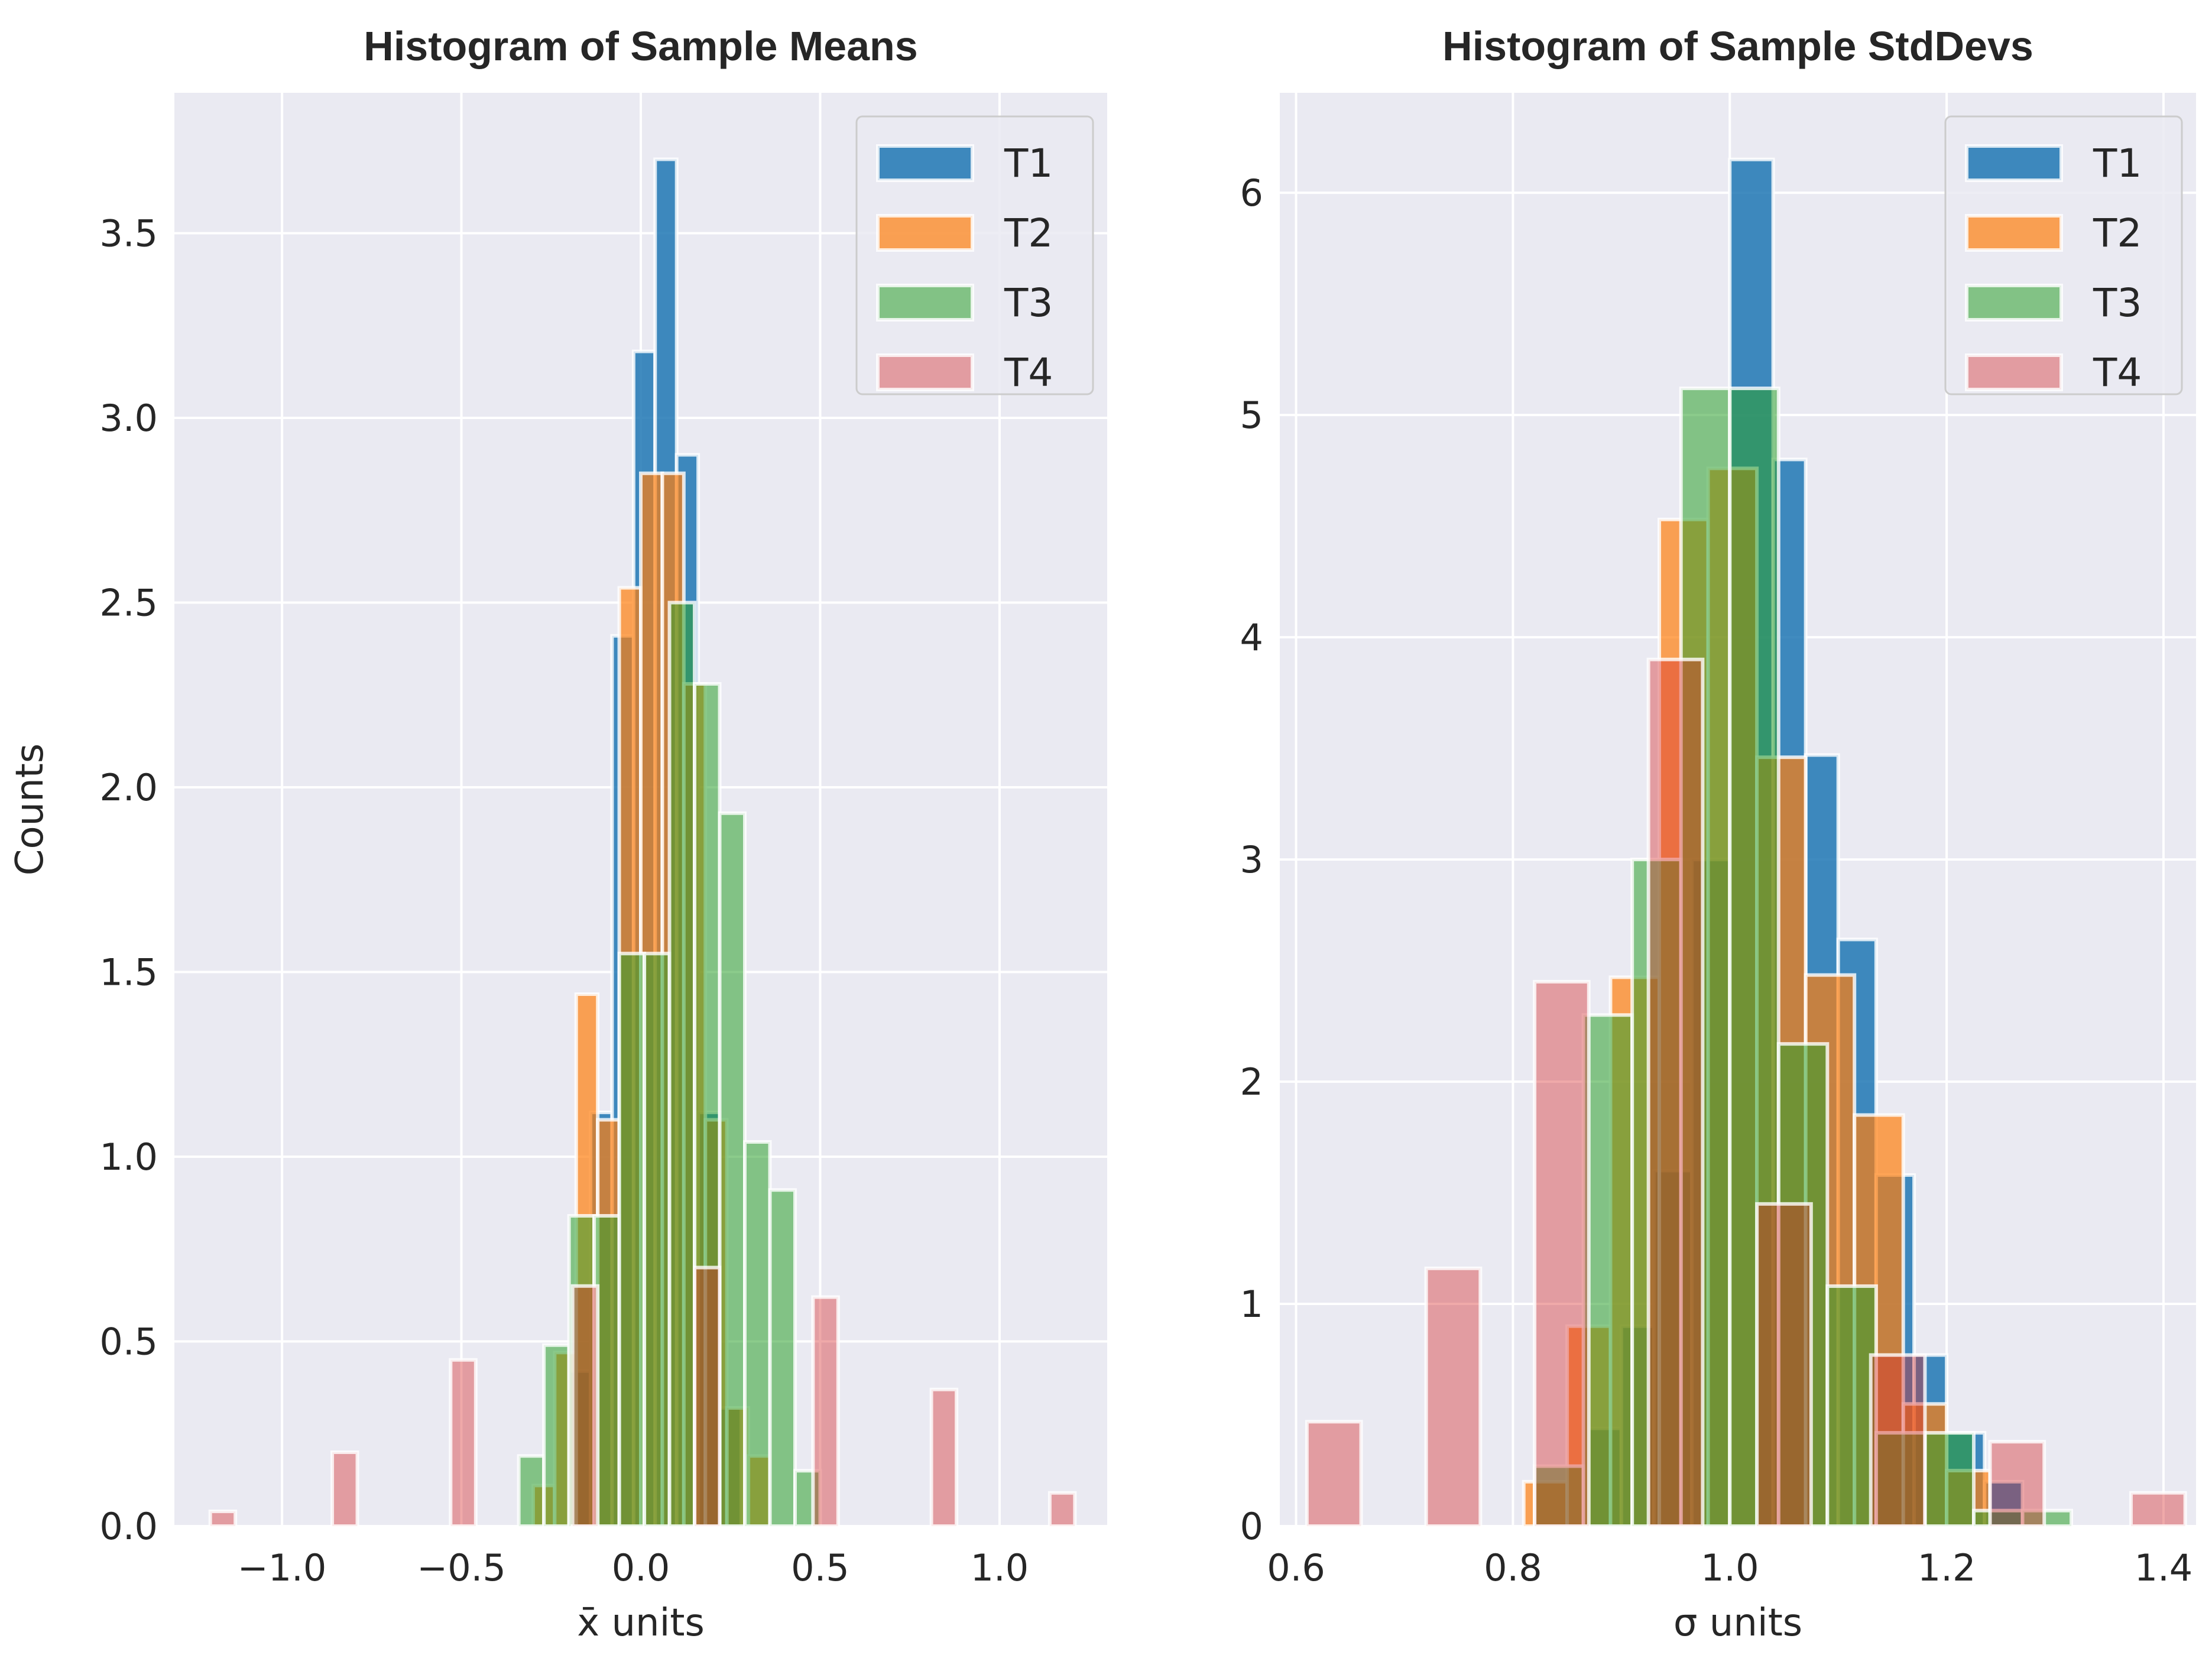 The width and height of the screenshot is (2212, 1668). Describe the element at coordinates (128, 1342) in the screenshot. I see `y-tick-label: 0.5` at that location.